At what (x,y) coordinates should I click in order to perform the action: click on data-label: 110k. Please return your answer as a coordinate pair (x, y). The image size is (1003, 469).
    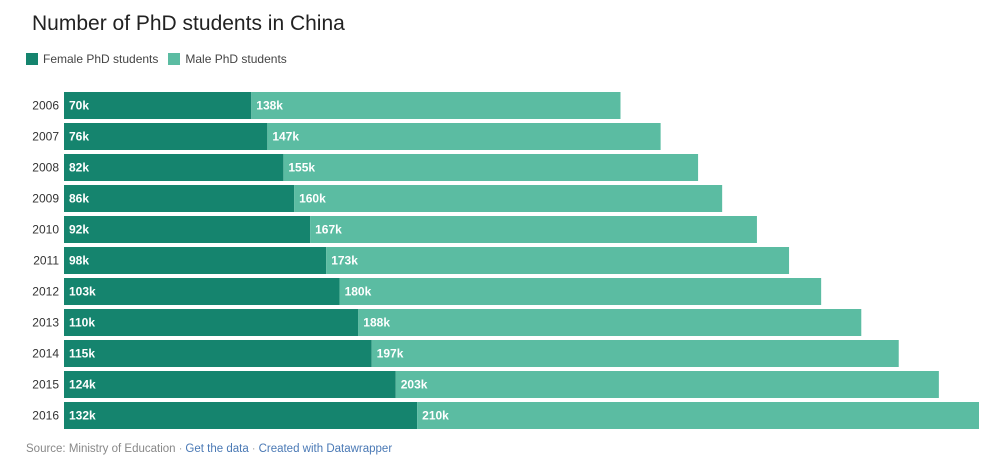
    Looking at the image, I should click on (82, 323).